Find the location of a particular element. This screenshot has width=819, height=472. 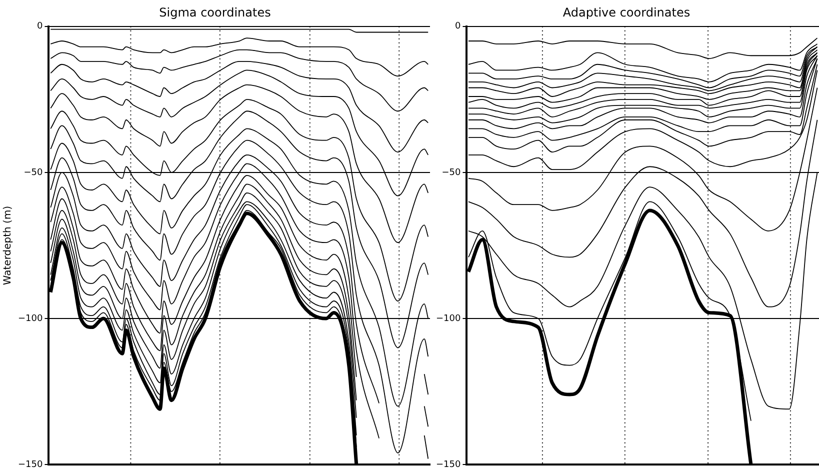

y-axis-title: Waterdepth (m) is located at coordinates (8, 246).